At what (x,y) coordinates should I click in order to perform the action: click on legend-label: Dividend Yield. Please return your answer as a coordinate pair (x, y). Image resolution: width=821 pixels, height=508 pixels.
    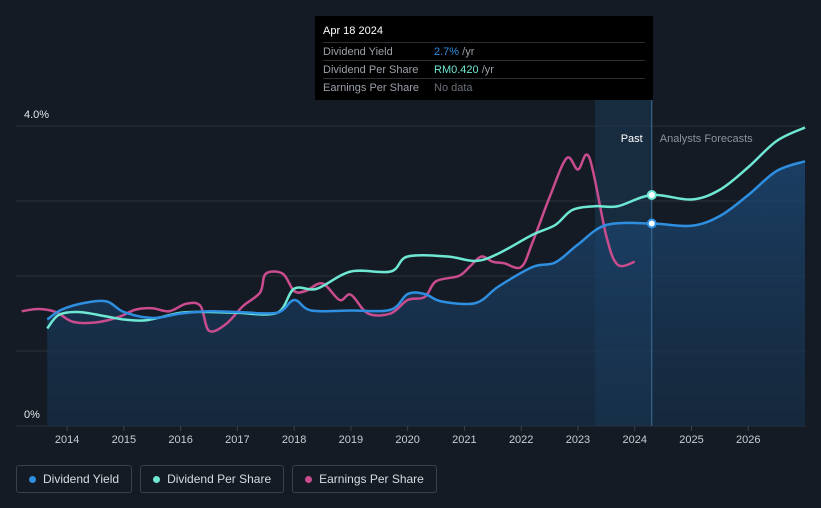
    Looking at the image, I should click on (81, 479).